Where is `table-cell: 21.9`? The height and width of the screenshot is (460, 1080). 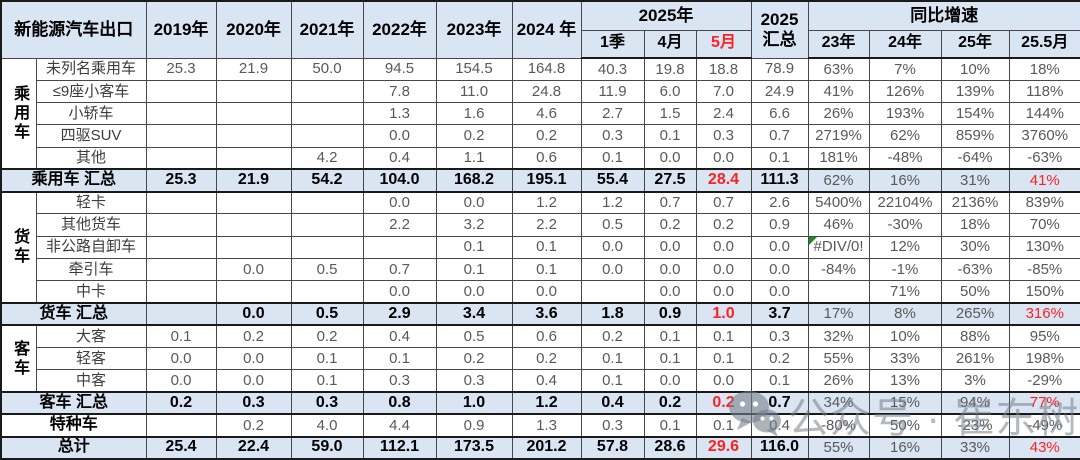
table-cell: 21.9 is located at coordinates (253, 180).